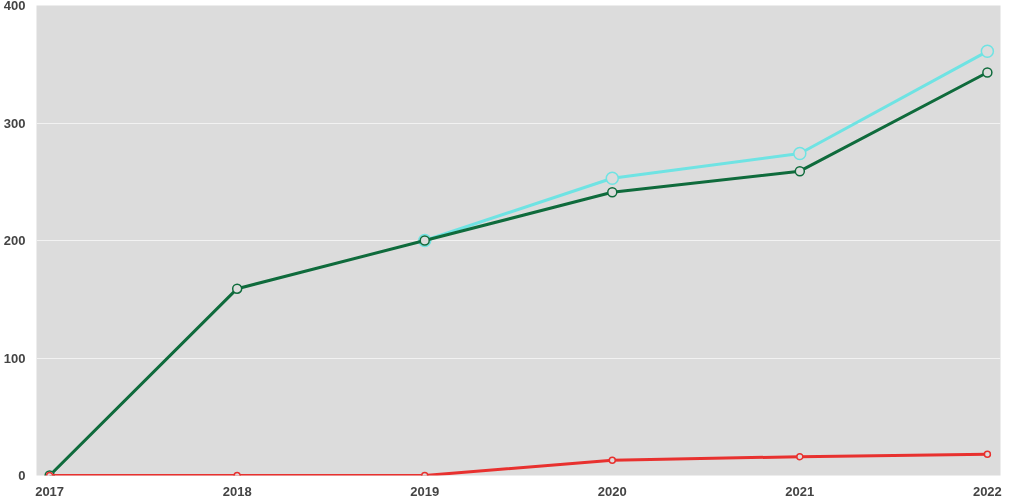 Image resolution: width=1010 pixels, height=503 pixels. What do you see at coordinates (14, 358) in the screenshot?
I see `y-tick-label: 100` at bounding box center [14, 358].